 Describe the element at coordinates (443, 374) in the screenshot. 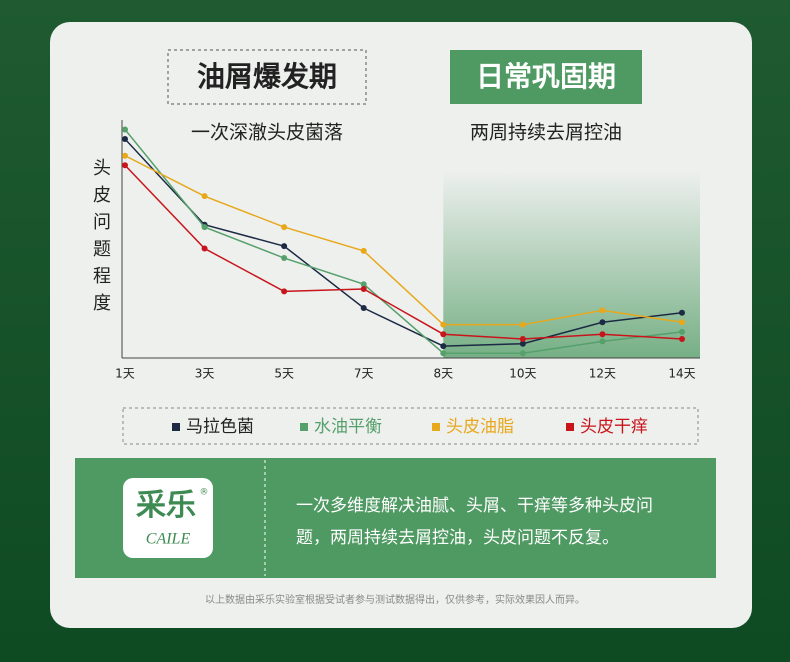

I see `x-tick-label: 8天` at that location.